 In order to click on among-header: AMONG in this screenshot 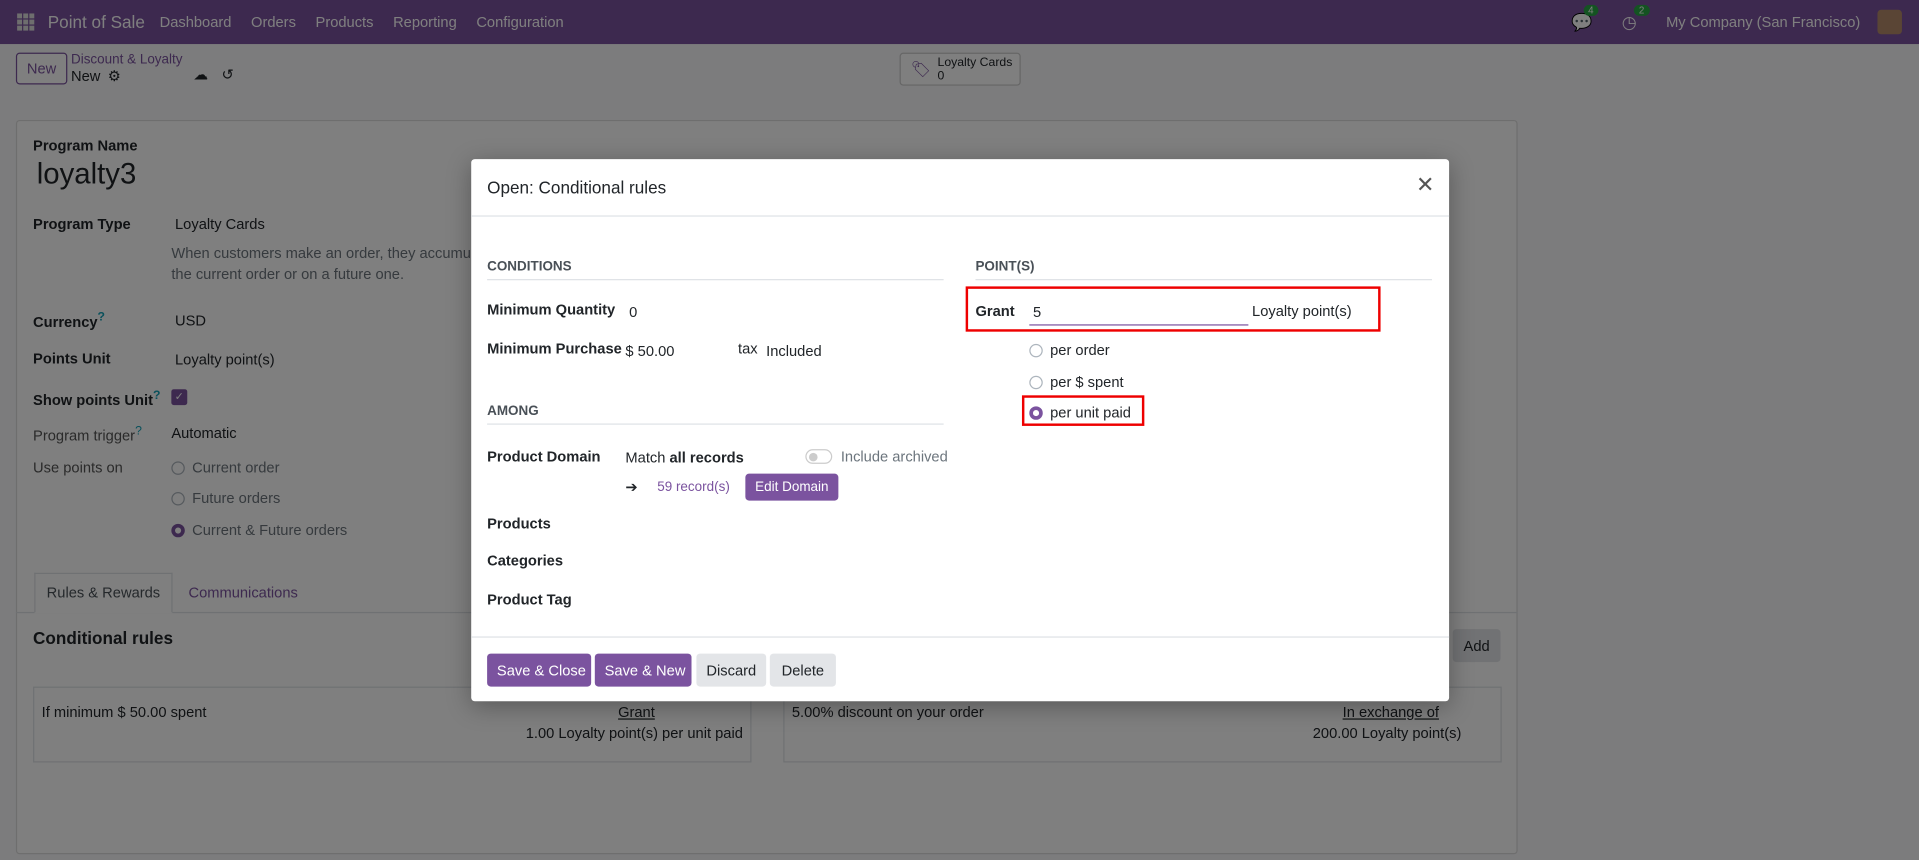, I will do `click(715, 414)`.